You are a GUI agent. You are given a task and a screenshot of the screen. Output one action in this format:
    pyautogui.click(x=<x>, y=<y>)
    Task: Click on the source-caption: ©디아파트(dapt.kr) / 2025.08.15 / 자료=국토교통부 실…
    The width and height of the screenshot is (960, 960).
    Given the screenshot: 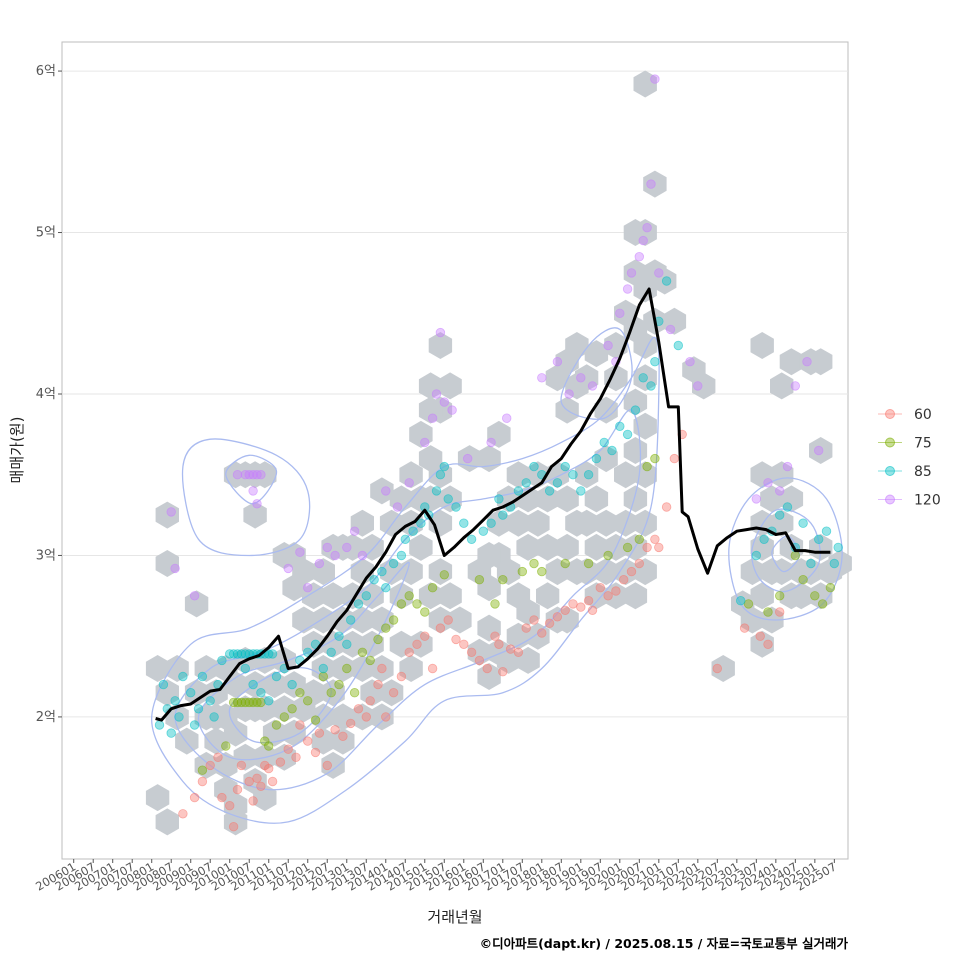 What is the action you would take?
    pyautogui.click(x=664, y=943)
    